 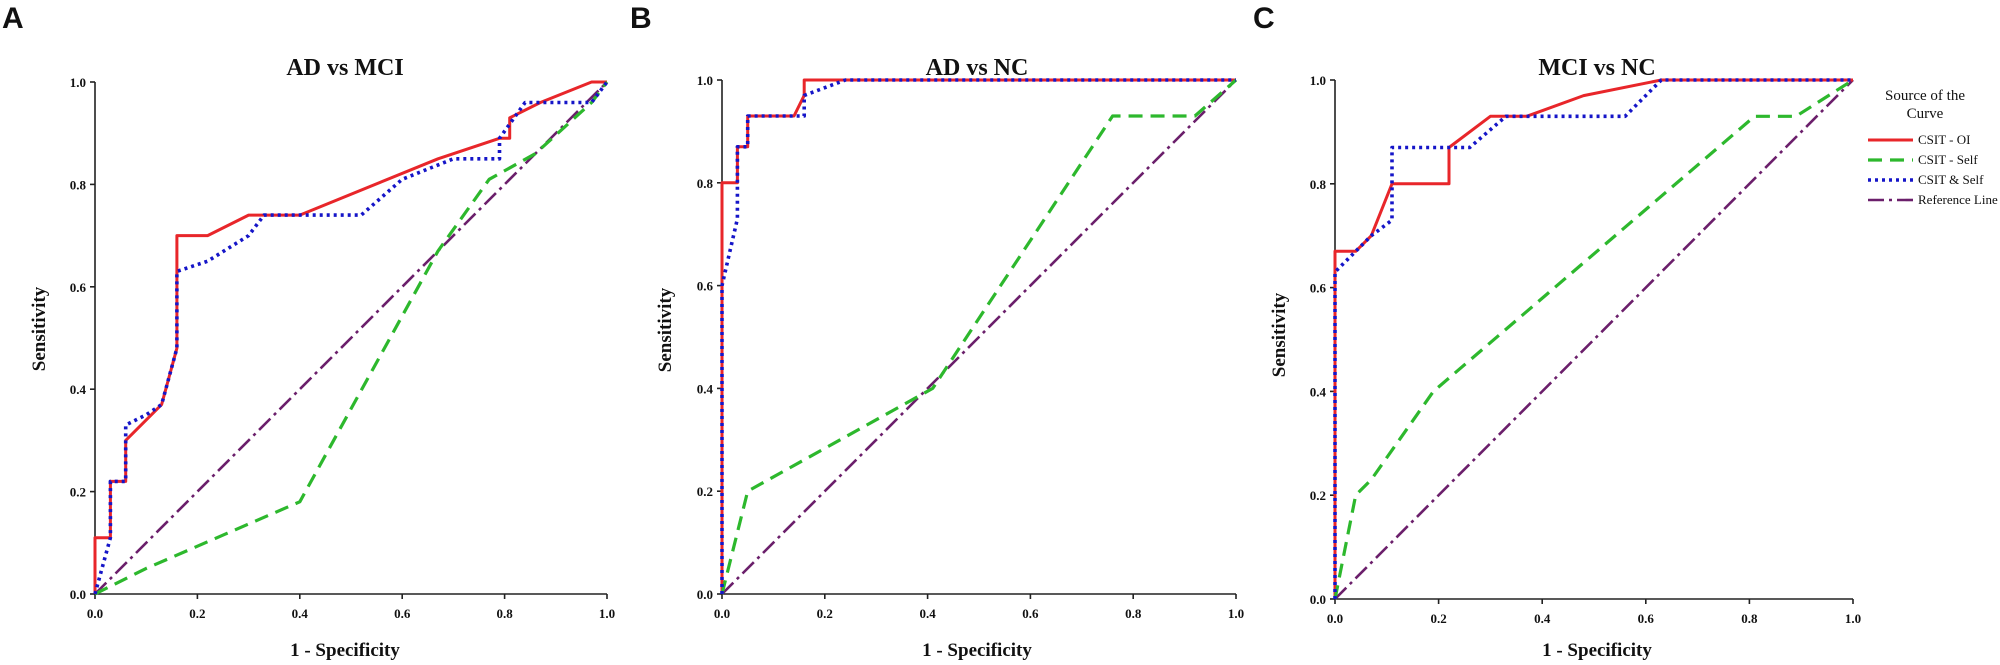 I want to click on panel-letter-b: B, so click(x=641, y=18).